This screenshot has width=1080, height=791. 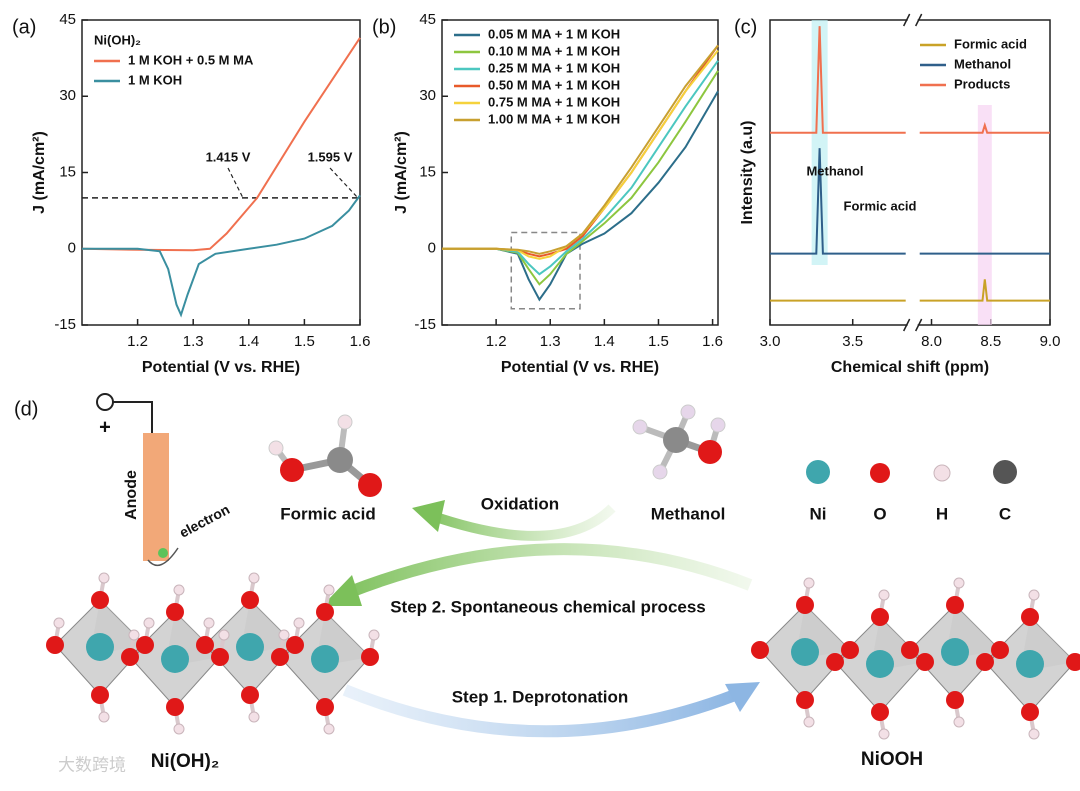 I want to click on legend-label: 0.75 M MA + 1 M KOH, so click(x=554, y=101).